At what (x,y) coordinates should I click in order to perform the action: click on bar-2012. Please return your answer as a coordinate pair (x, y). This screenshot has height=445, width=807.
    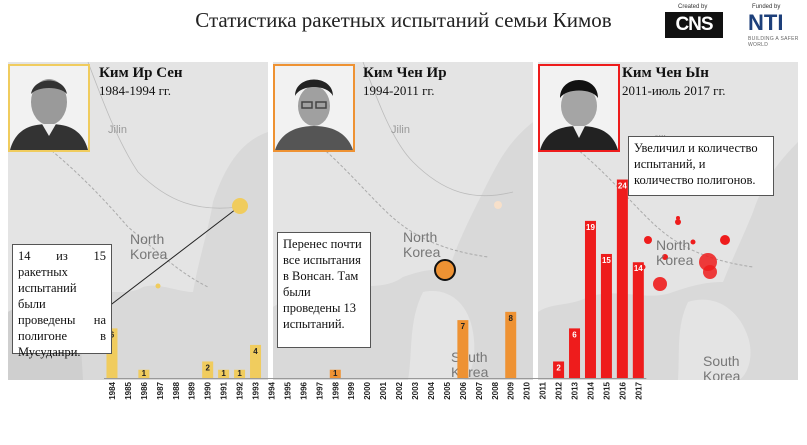
    Looking at the image, I should click on (559, 369).